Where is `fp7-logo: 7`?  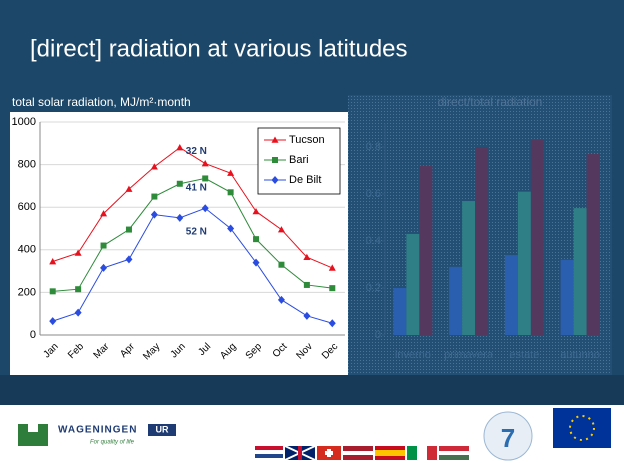
fp7-logo: 7 is located at coordinates (508, 436).